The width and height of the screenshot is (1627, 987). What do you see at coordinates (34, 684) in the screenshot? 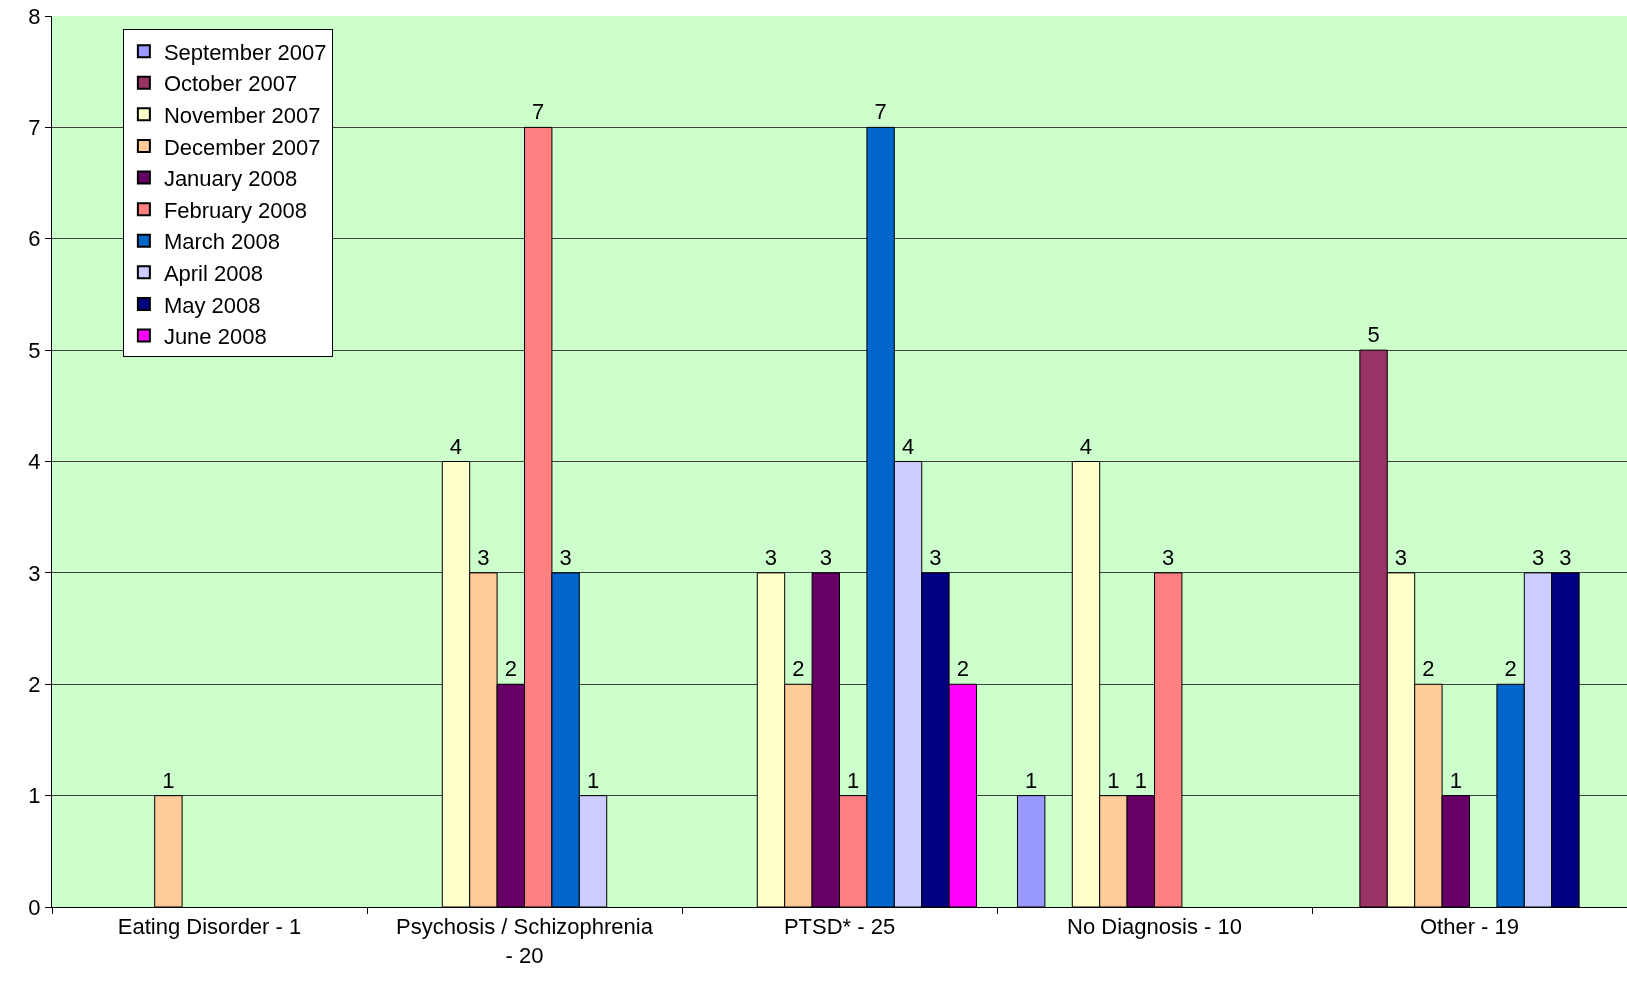
I see `y-tick-label: 2` at bounding box center [34, 684].